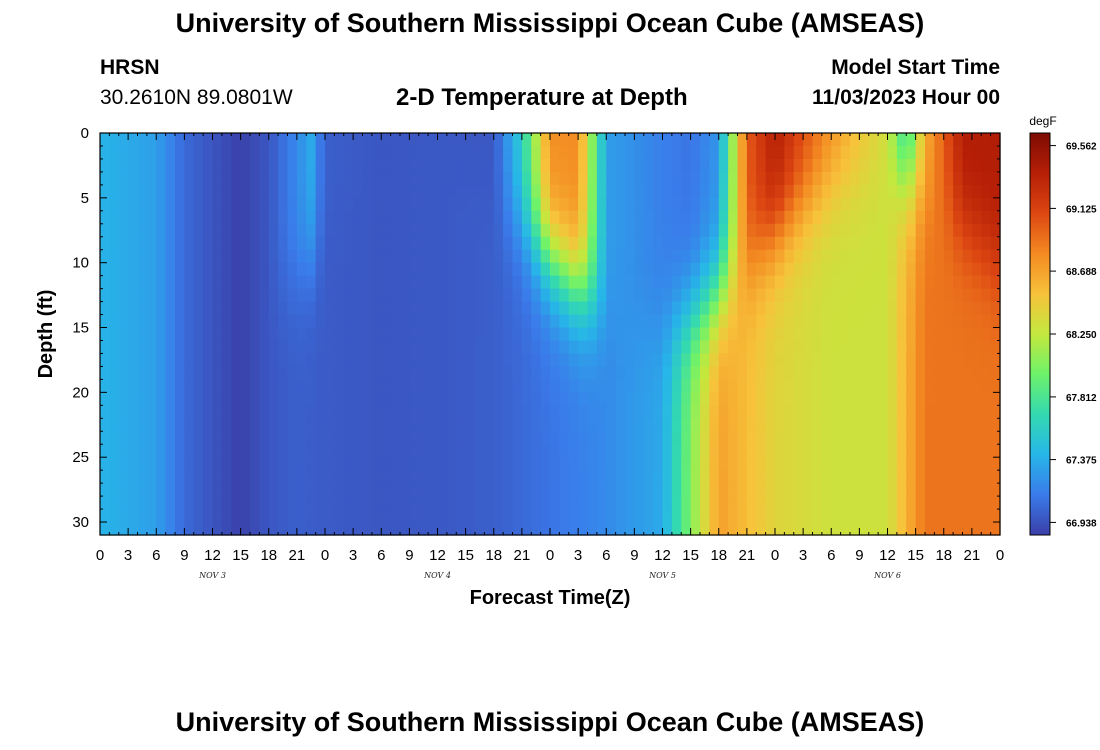 The height and width of the screenshot is (750, 1100). Describe the element at coordinates (80, 457) in the screenshot. I see `y-tick-label: 25` at that location.